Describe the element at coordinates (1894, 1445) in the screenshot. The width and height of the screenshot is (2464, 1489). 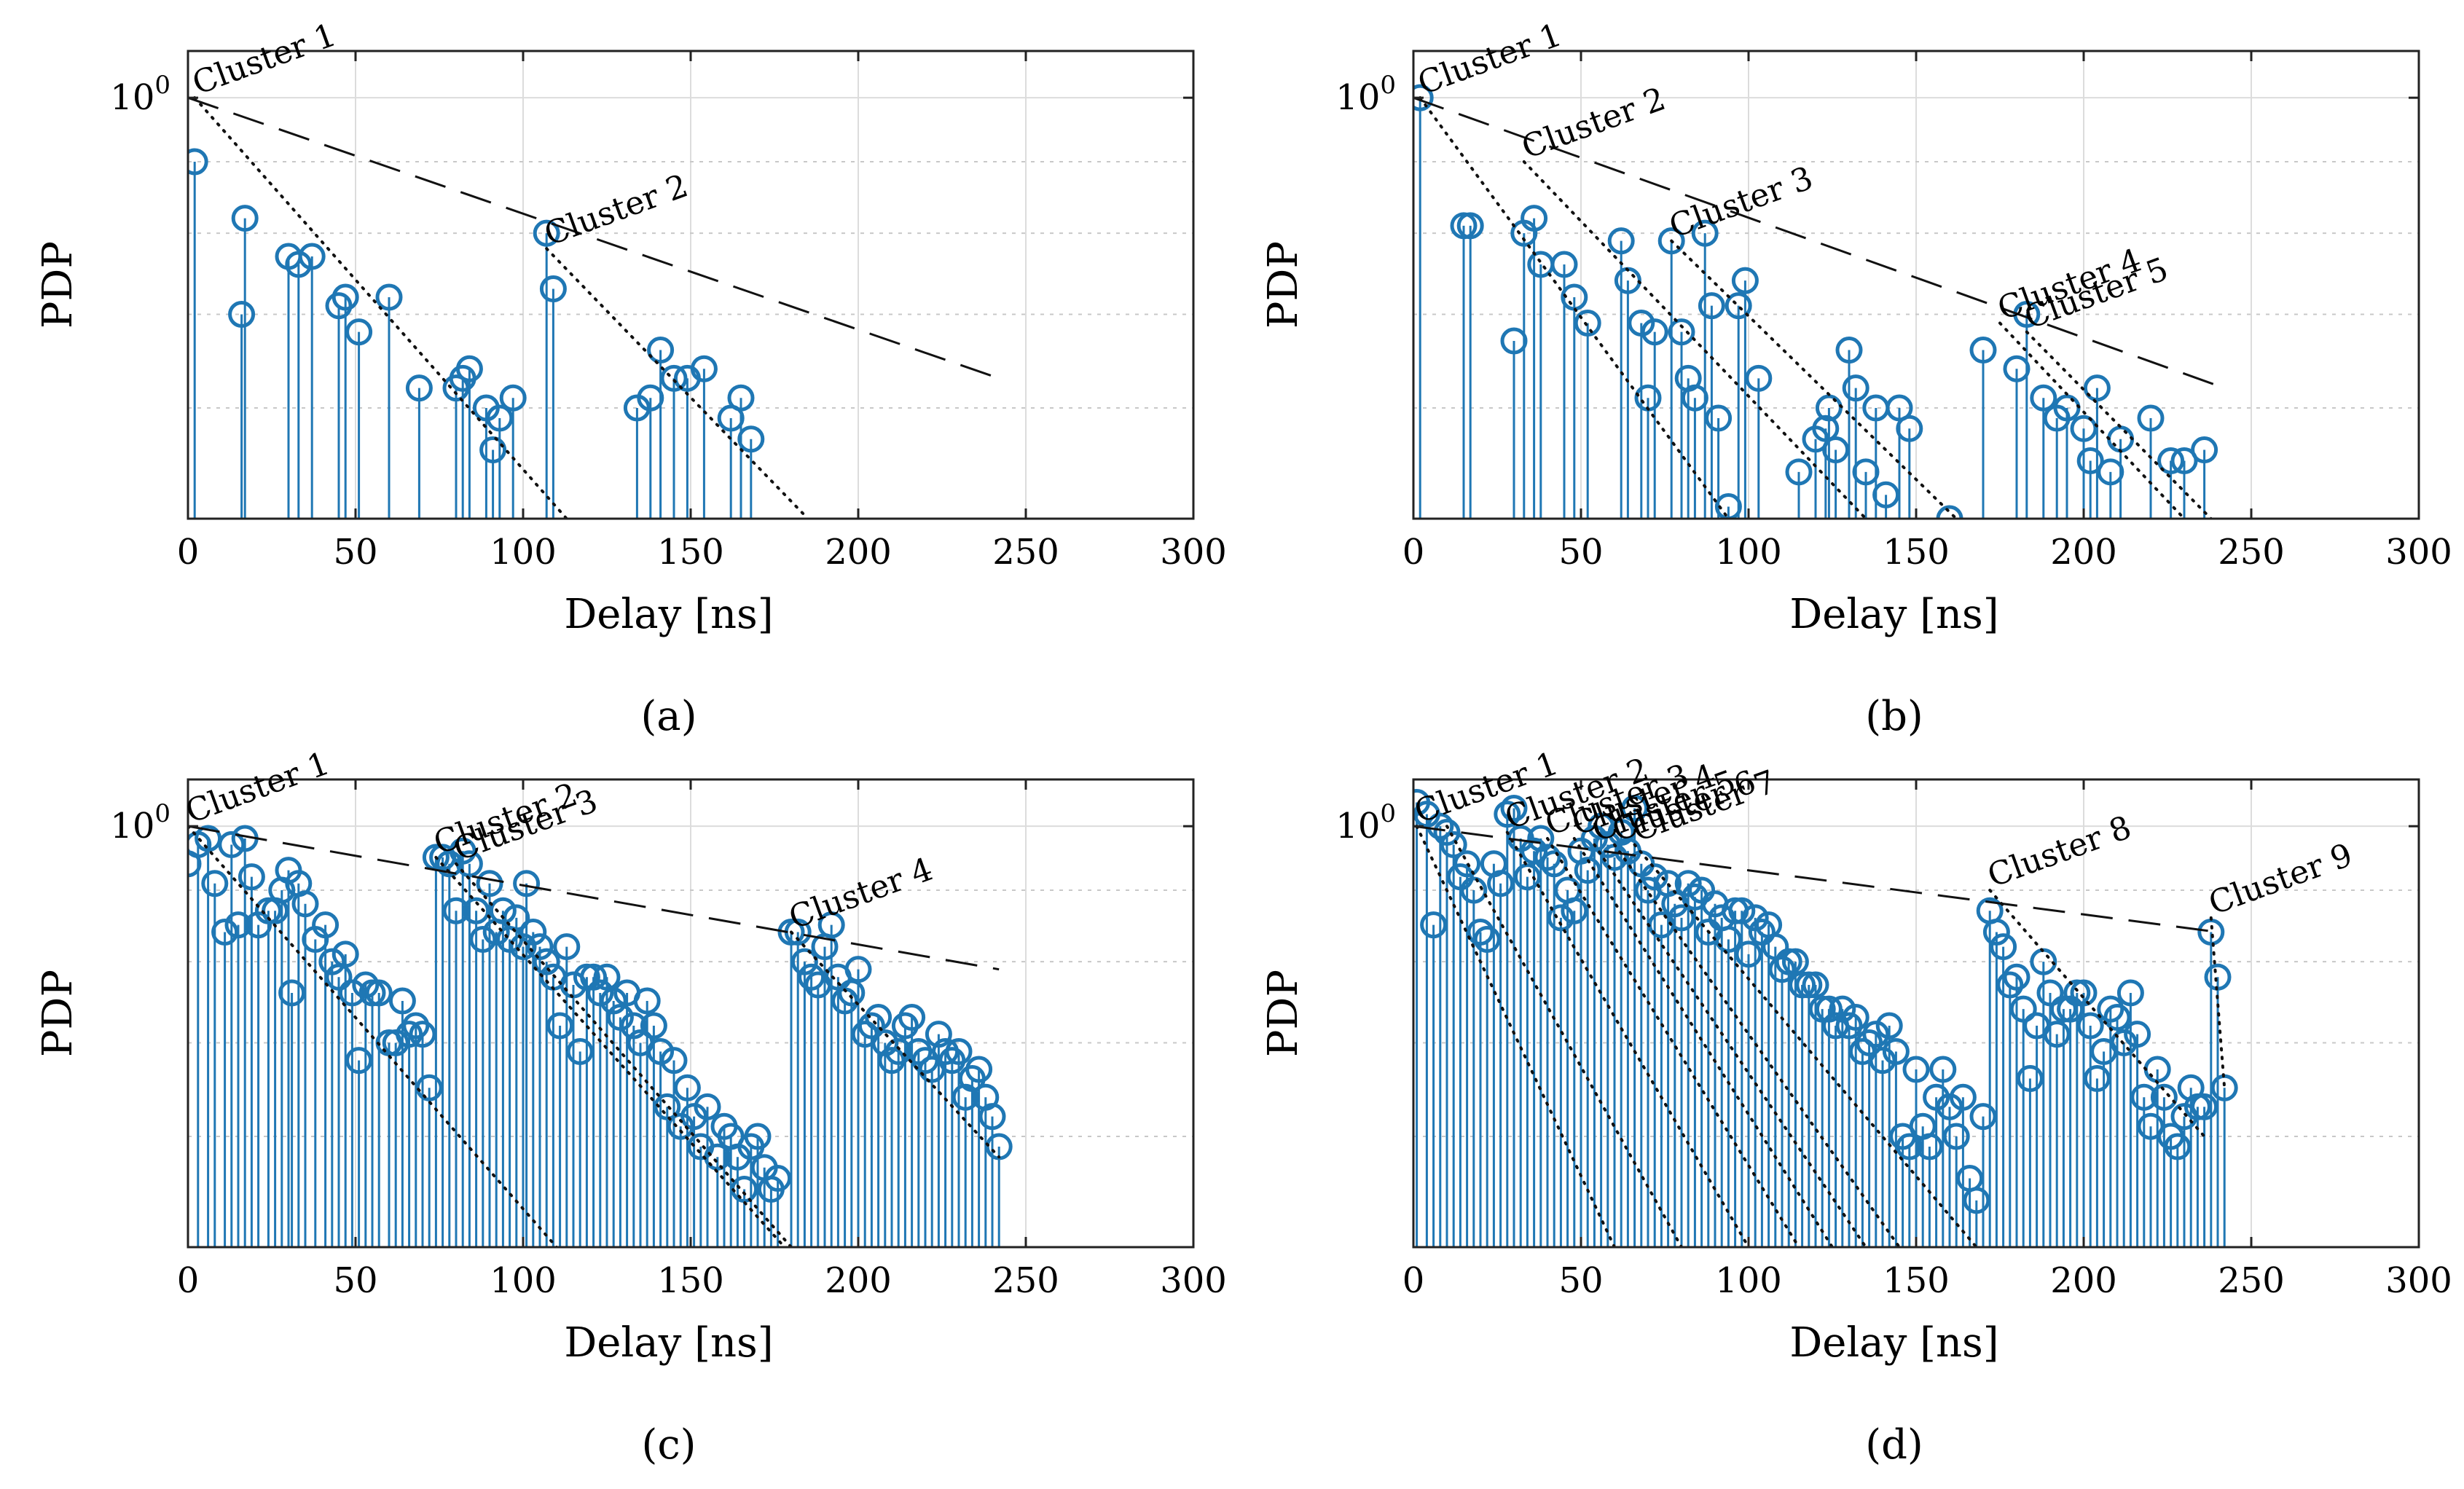
I see `panel-caption: (d)` at that location.